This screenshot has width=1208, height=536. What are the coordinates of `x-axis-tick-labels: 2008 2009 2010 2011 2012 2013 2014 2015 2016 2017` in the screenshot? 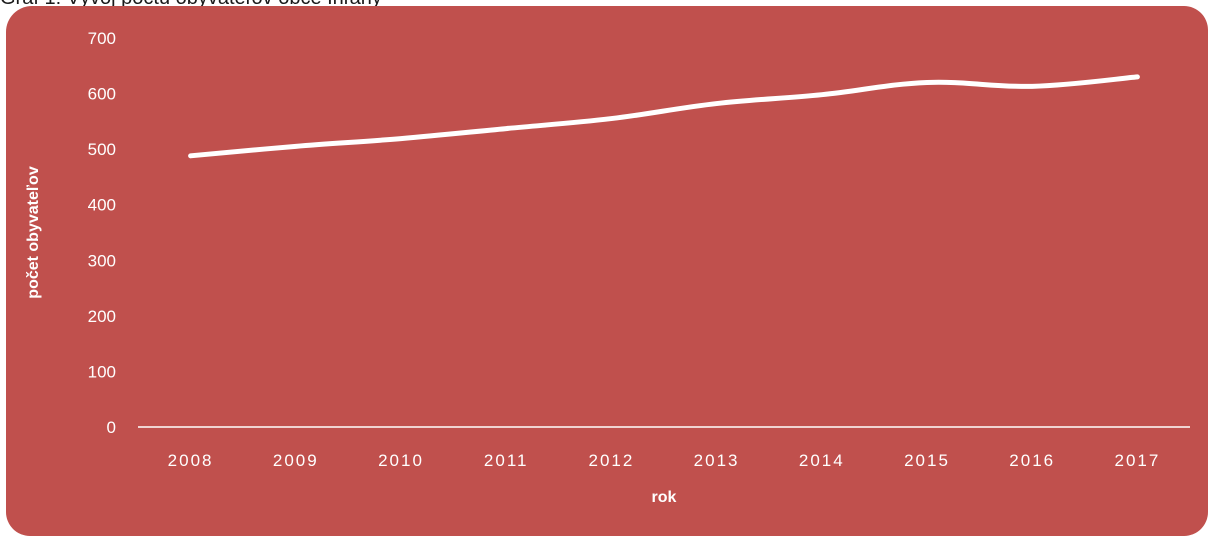 It's located at (664, 460).